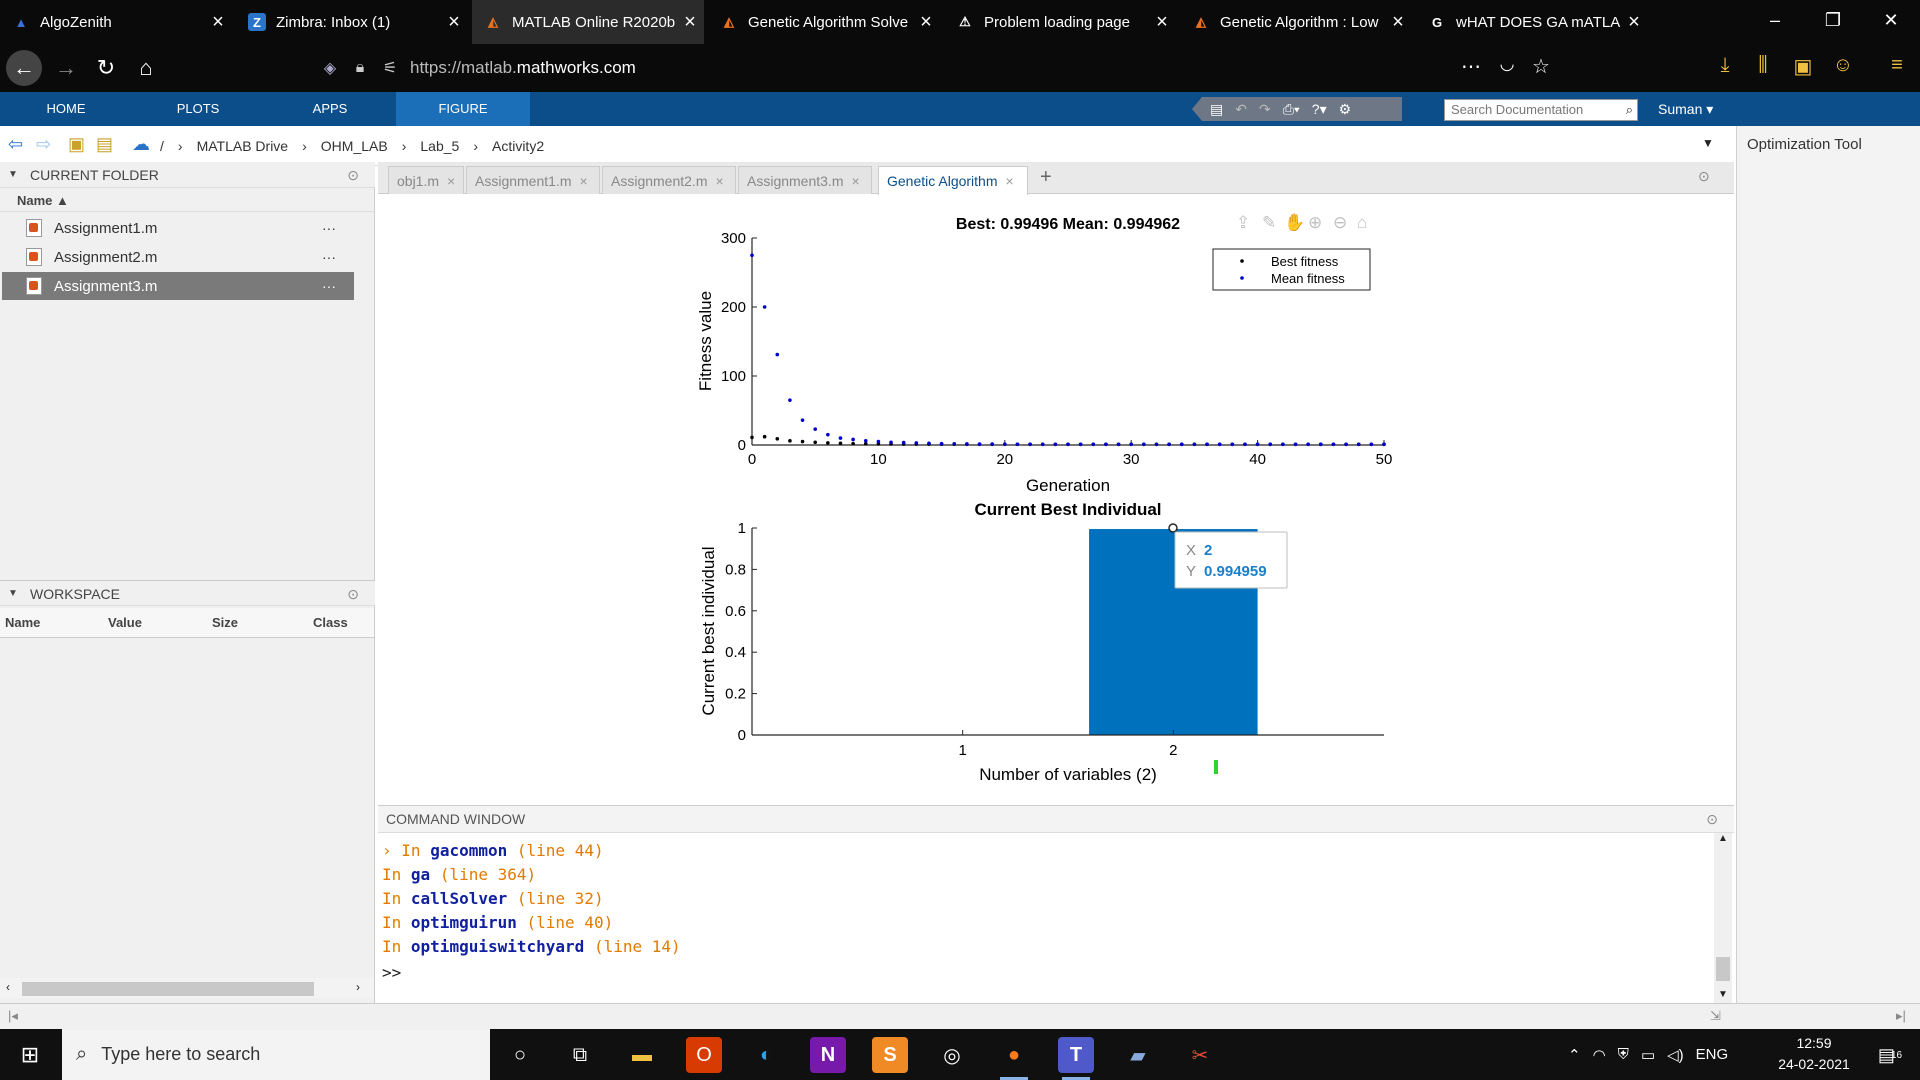  Describe the element at coordinates (426, 180) in the screenshot. I see `editor-tab-obj1: obj1.m ×` at that location.